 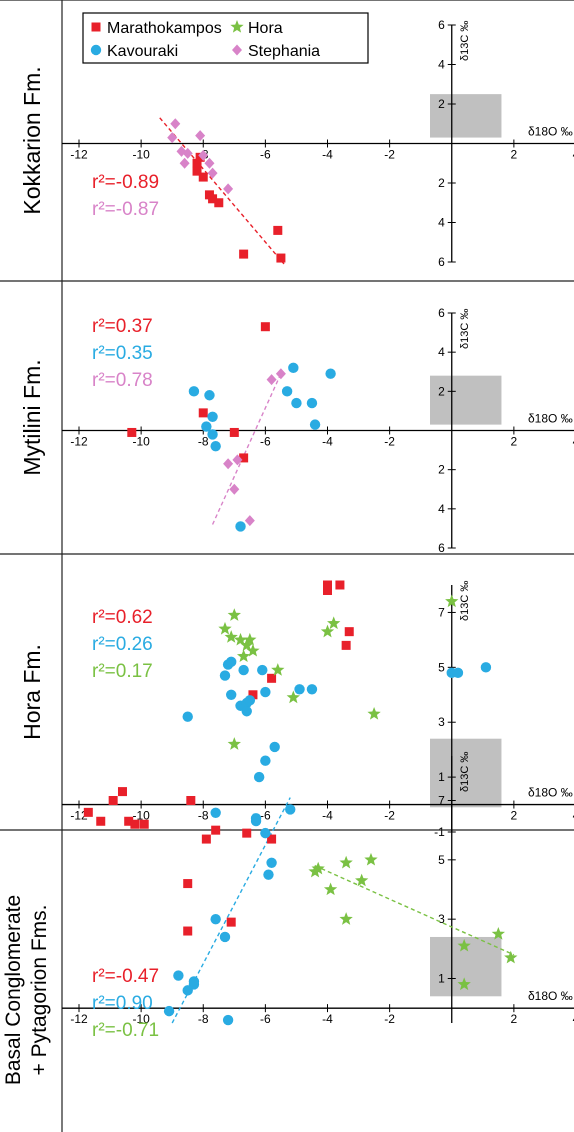 I want to click on y-tick-label: 5, so click(x=441, y=667).